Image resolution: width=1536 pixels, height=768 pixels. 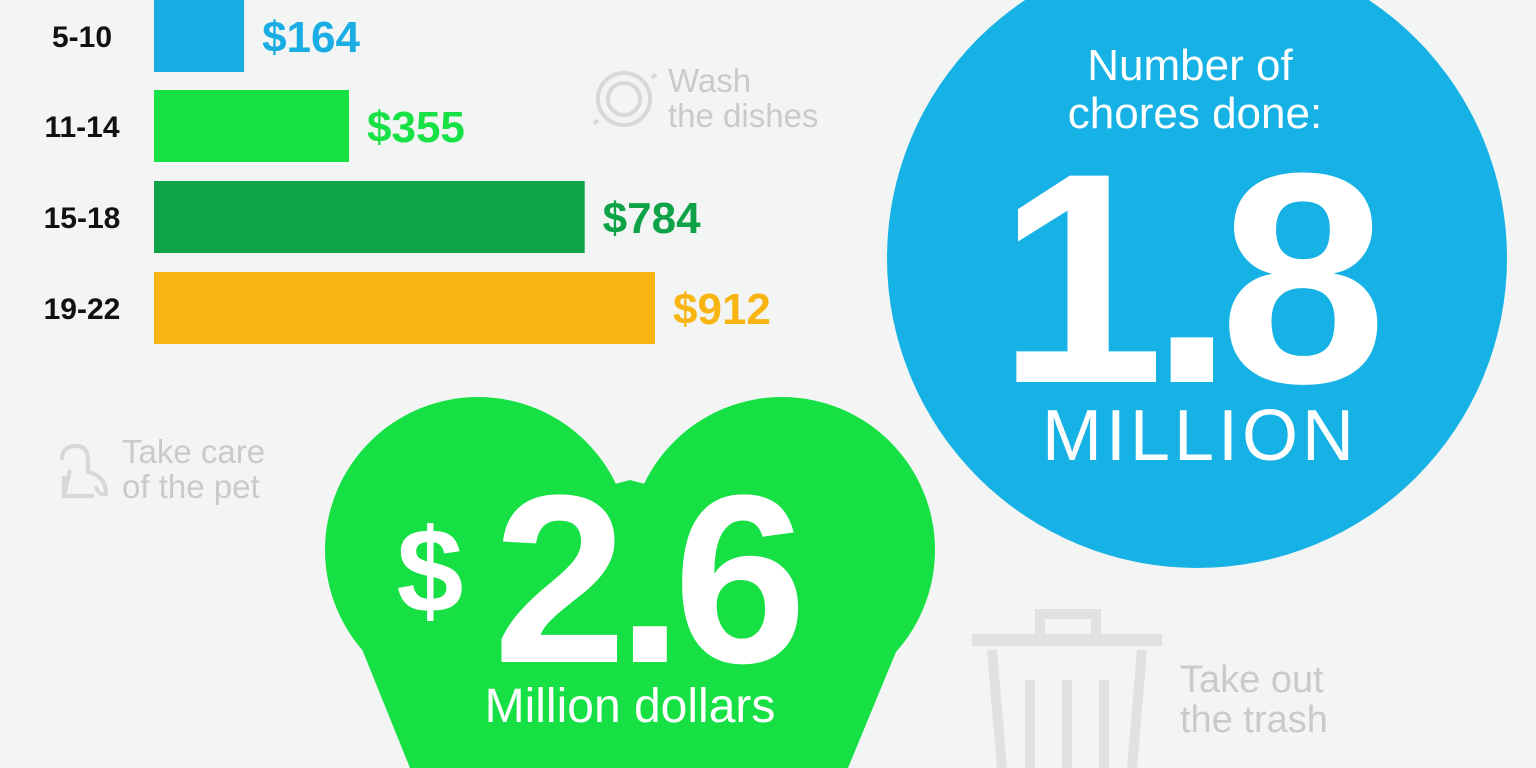 I want to click on chores-caption: chores done:, so click(x=1195, y=113).